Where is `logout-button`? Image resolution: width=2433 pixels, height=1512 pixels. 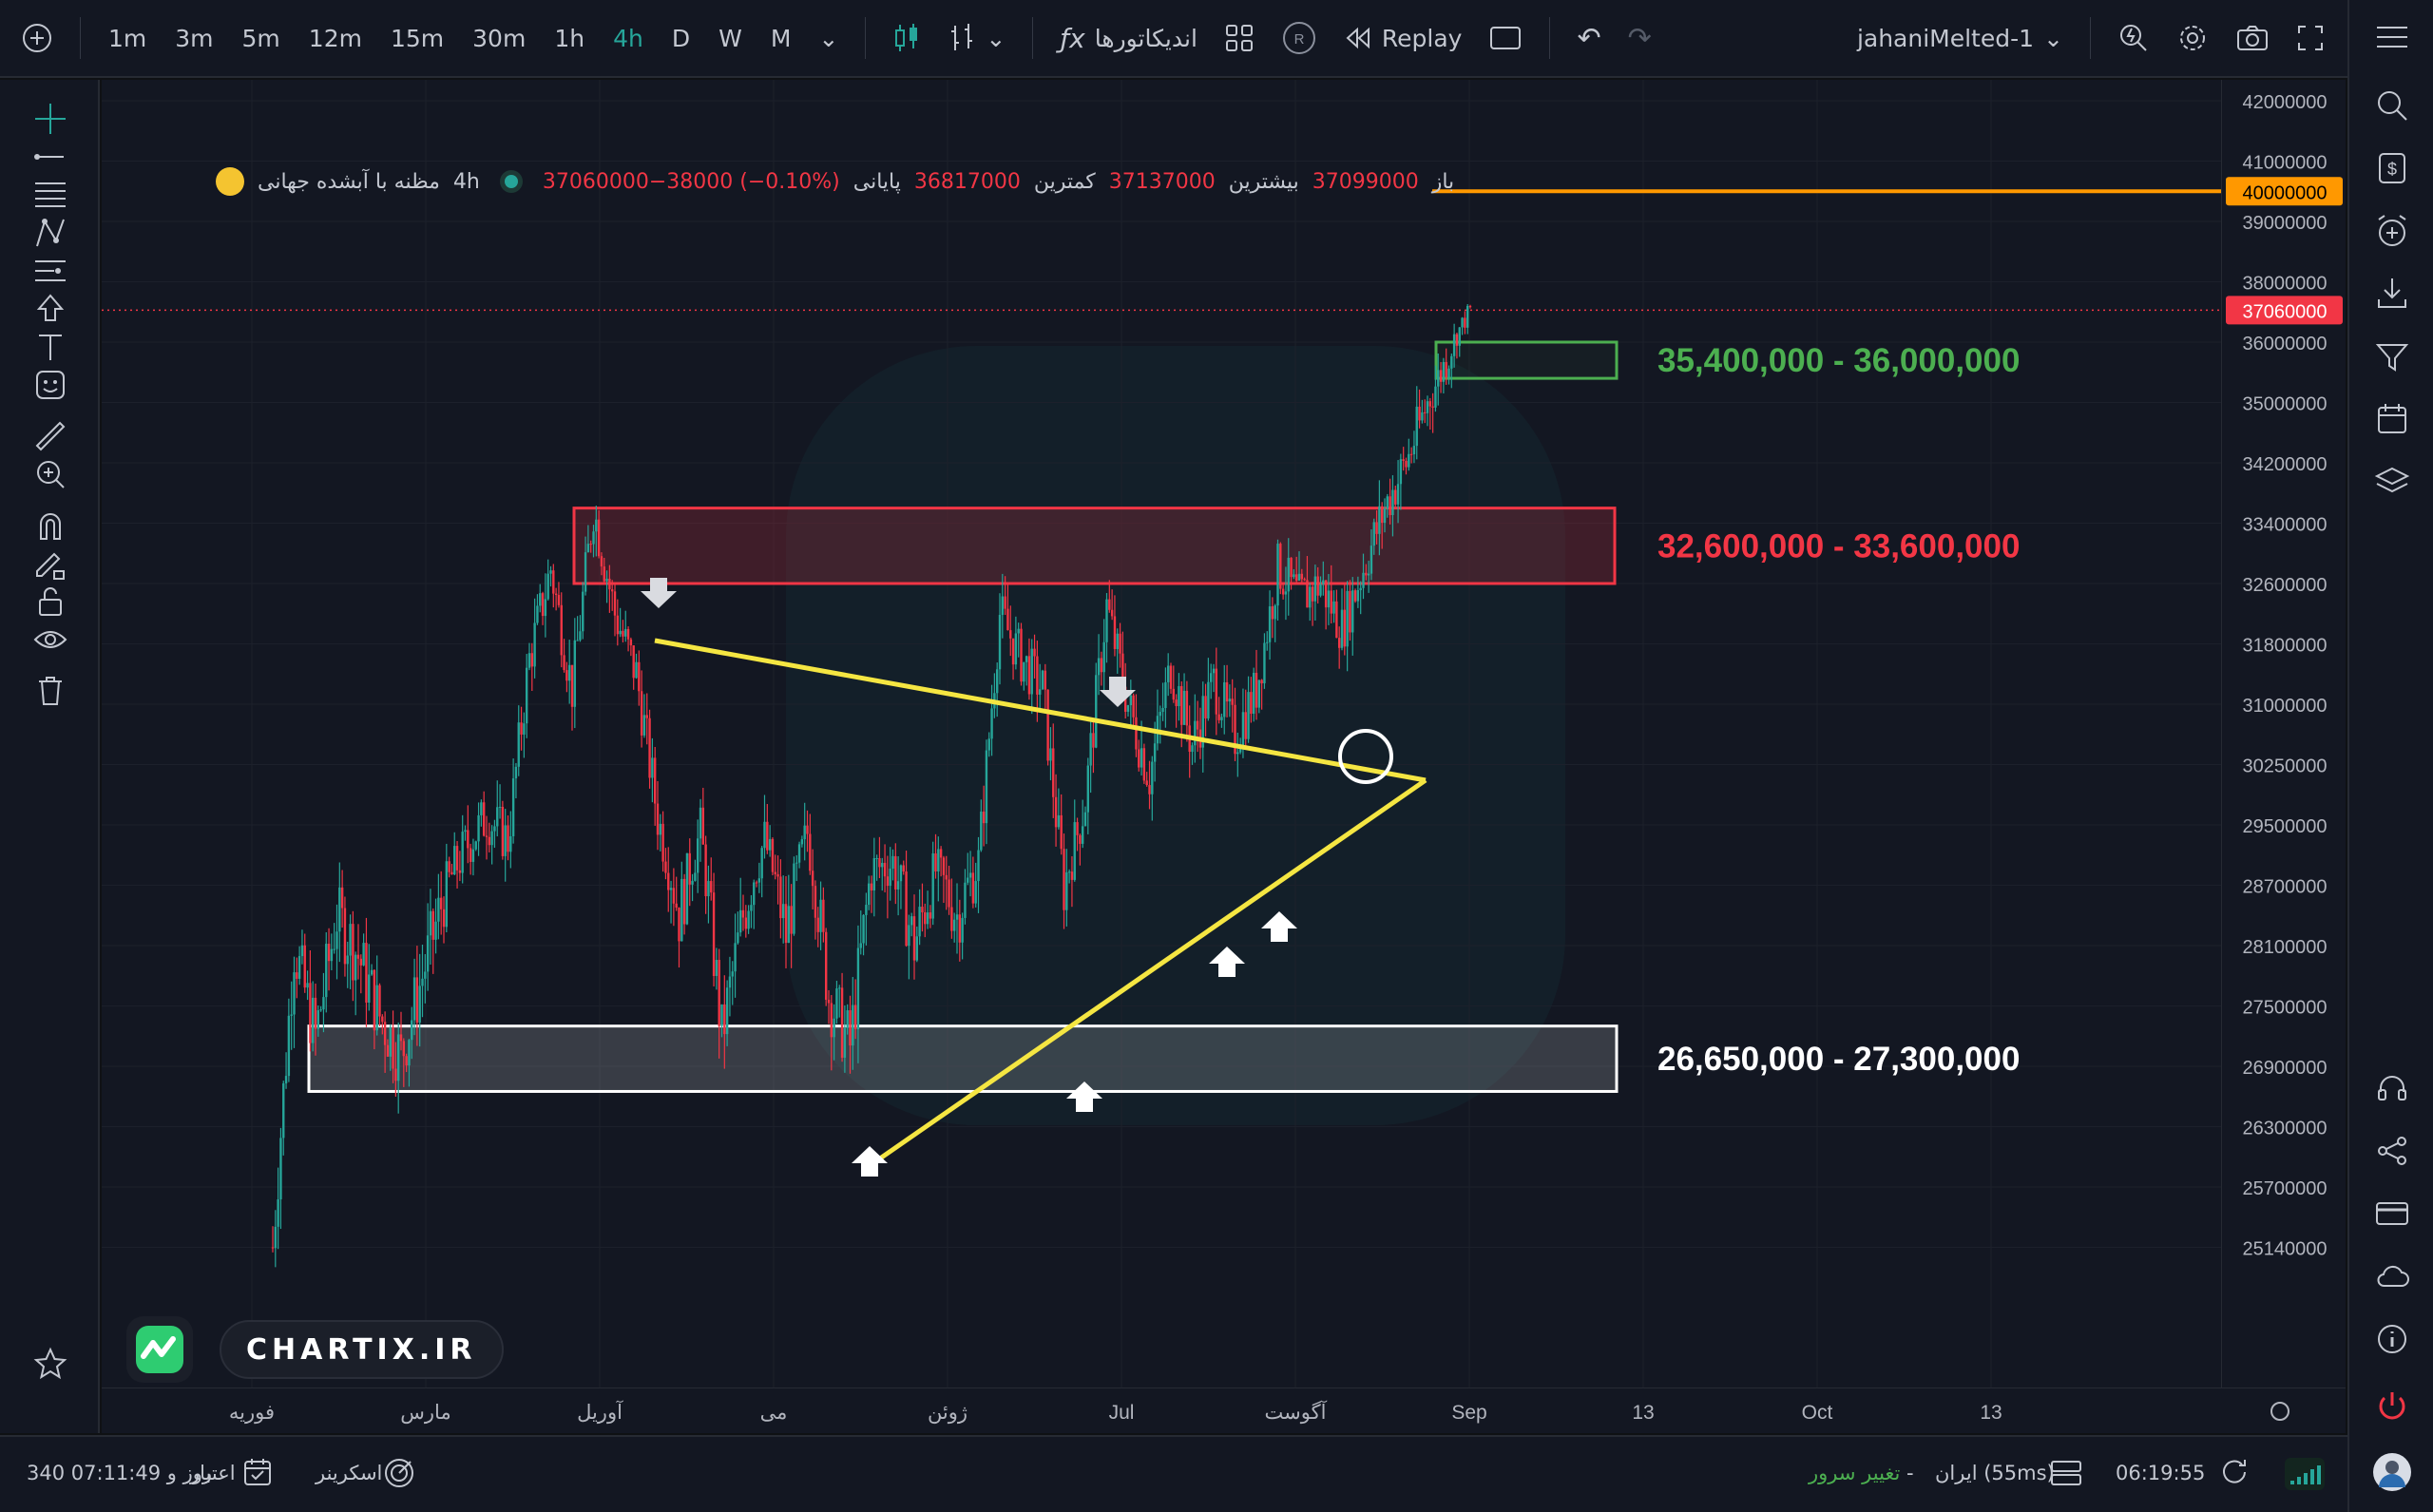
logout-button is located at coordinates (2392, 1407).